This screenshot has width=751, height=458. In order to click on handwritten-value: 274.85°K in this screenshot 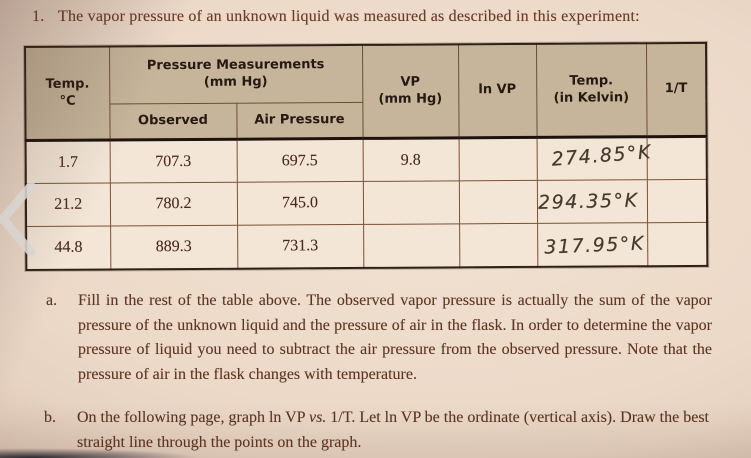, I will do `click(601, 155)`.